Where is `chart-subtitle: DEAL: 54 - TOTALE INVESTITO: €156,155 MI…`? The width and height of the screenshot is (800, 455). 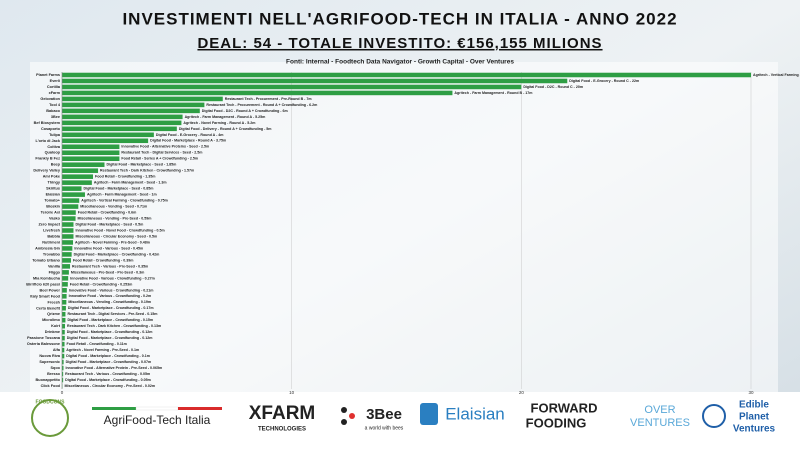
chart-subtitle: DEAL: 54 - TOTALE INVESTITO: €156,155 MI… is located at coordinates (399, 43).